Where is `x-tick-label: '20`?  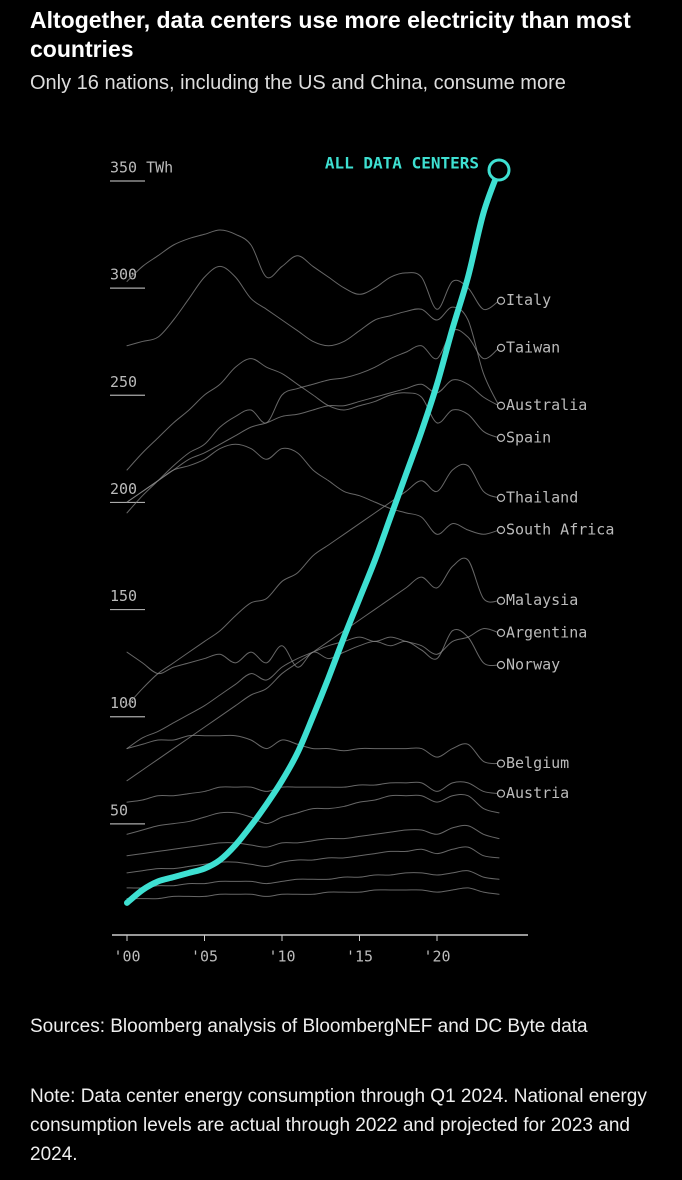 x-tick-label: '20 is located at coordinates (436, 957).